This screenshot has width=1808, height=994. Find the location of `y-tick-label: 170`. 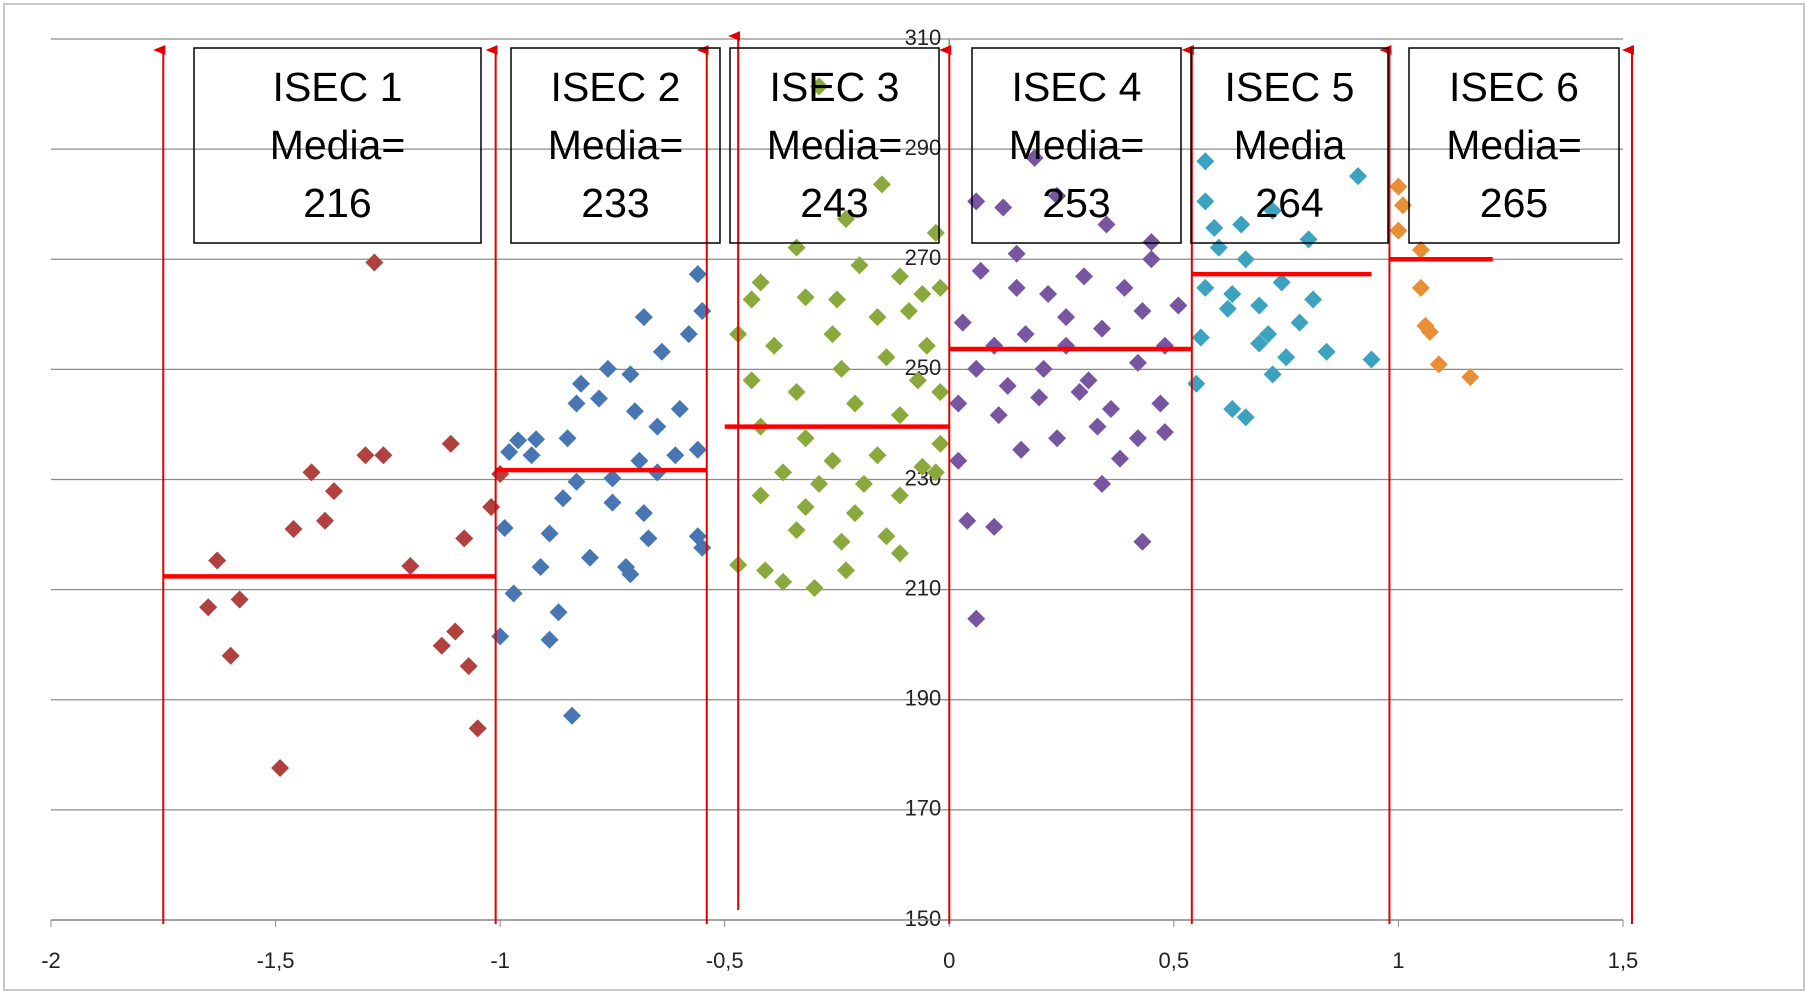

y-tick-label: 170 is located at coordinates (923, 808).